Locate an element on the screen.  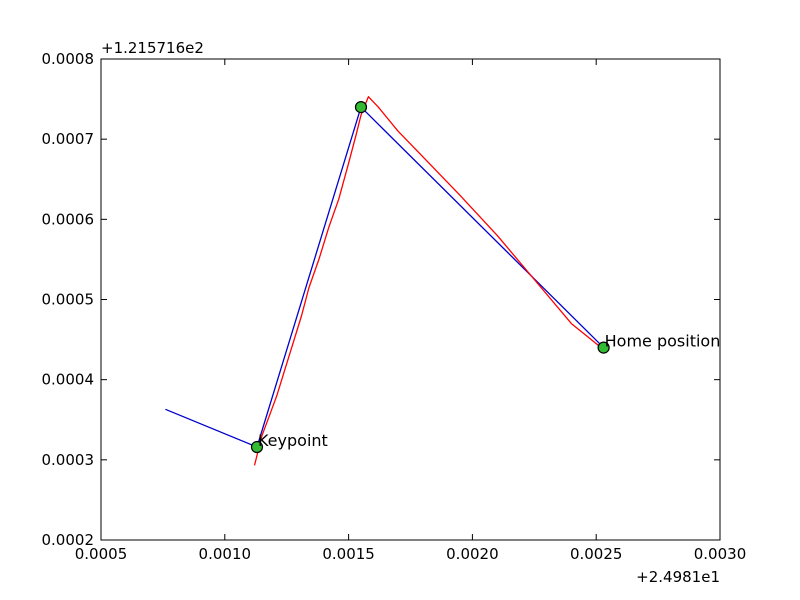
annotation-label: Home position is located at coordinates (663, 341).